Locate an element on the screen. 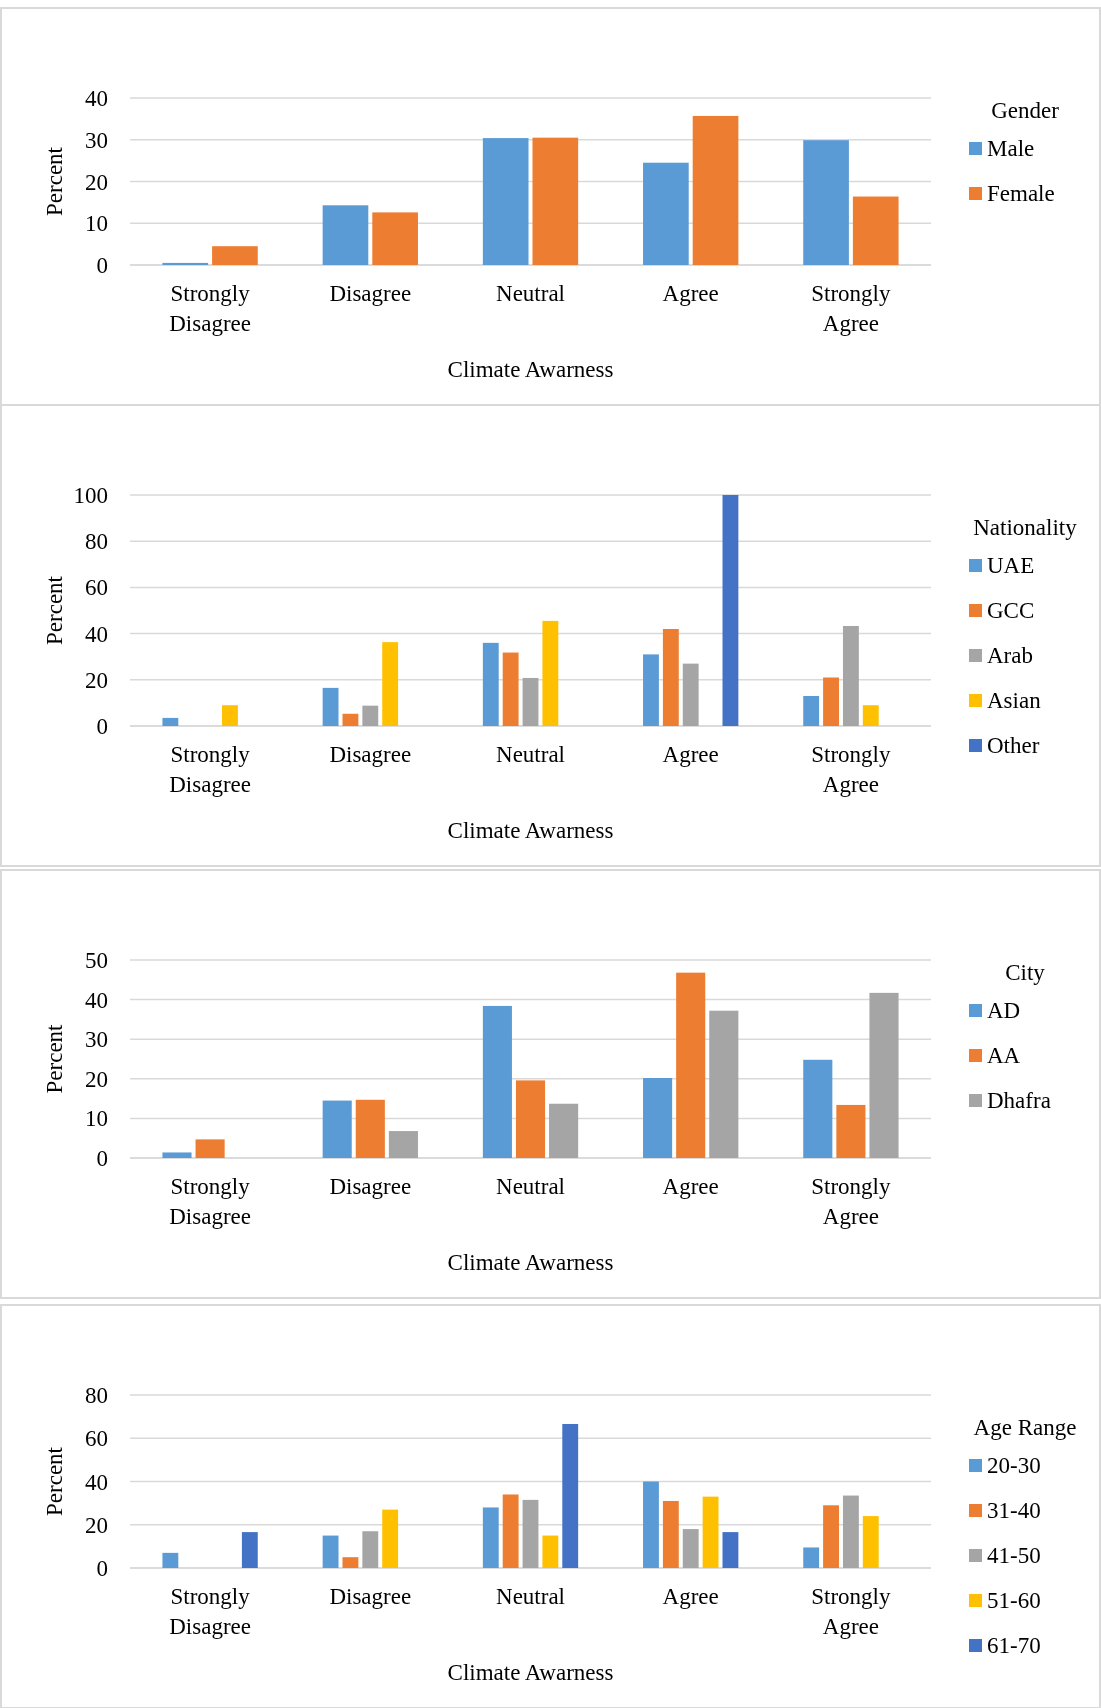 This screenshot has height=1708, width=1101. legend-label: Other is located at coordinates (1013, 745).